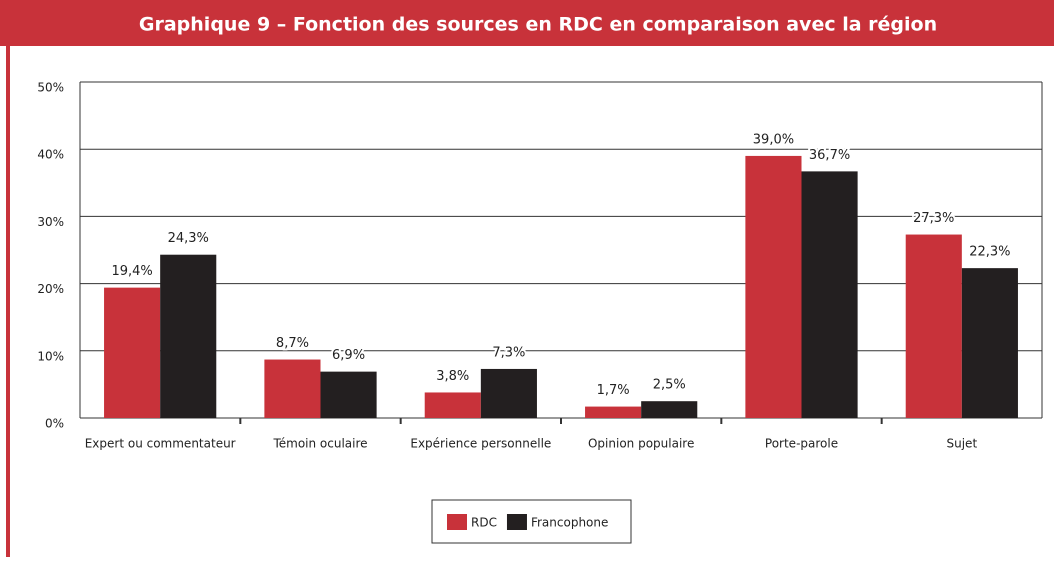 This screenshot has width=1054, height=561. What do you see at coordinates (484, 523) in the screenshot?
I see `legend-label: RDC` at bounding box center [484, 523].